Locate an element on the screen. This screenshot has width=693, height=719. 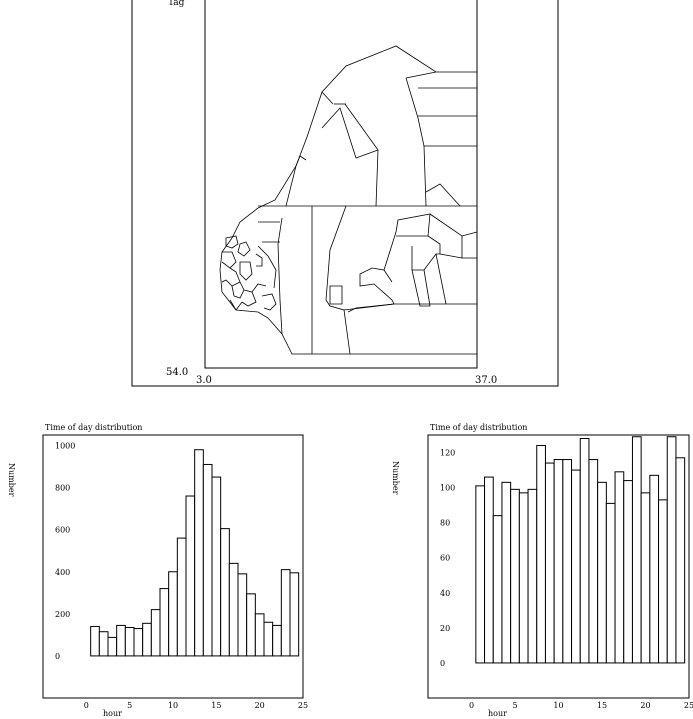
left-chart-ytick-label: 400 is located at coordinates (62, 572).